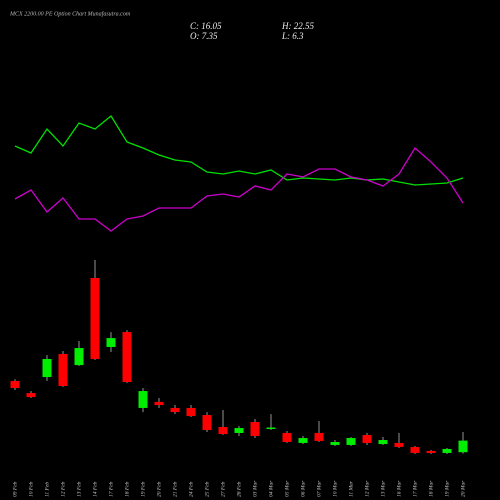 The height and width of the screenshot is (500, 500). What do you see at coordinates (287, 488) in the screenshot?
I see `x-tick-label: 05 Mar` at bounding box center [287, 488].